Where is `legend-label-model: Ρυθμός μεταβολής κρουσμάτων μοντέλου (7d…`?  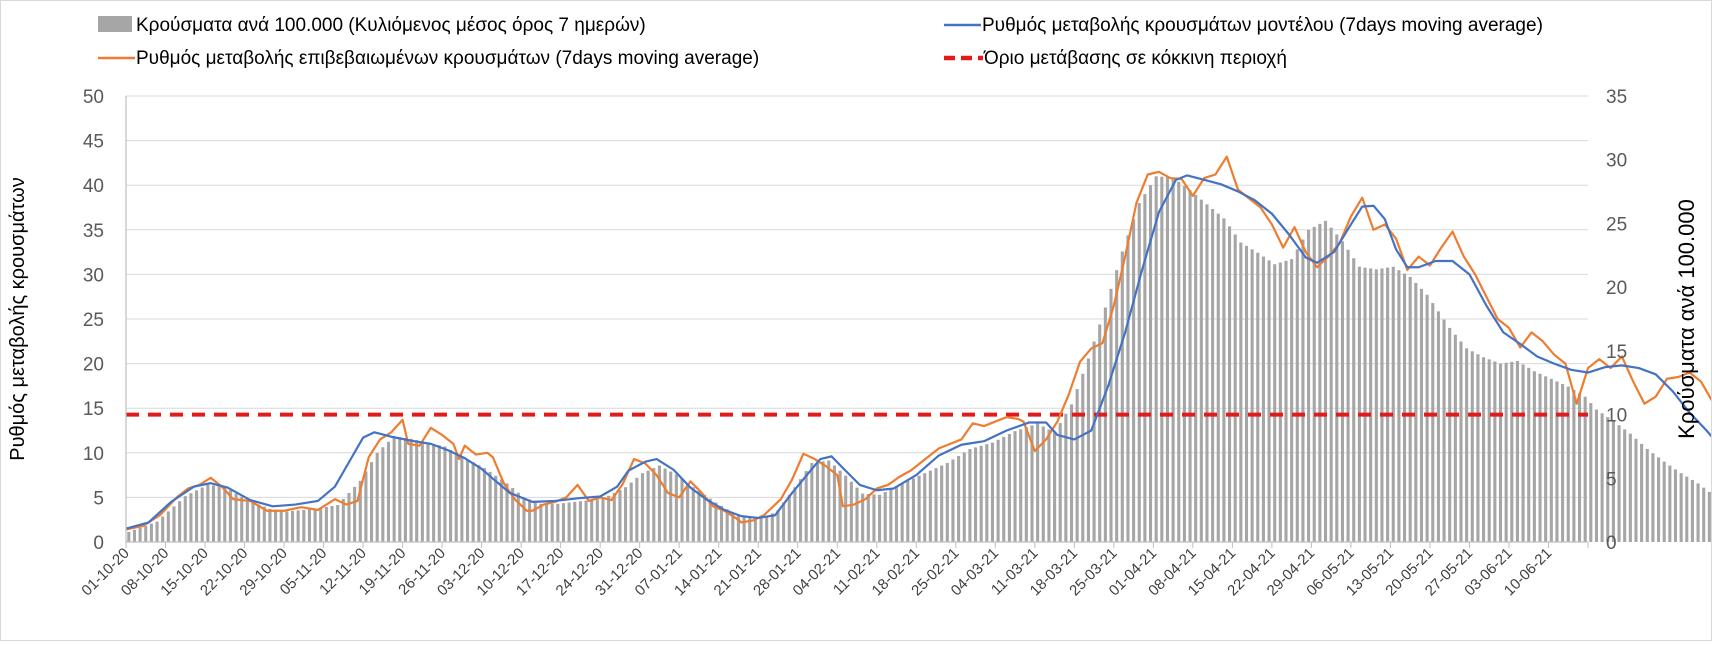 legend-label-model: Ρυθμός μεταβολής κρουσμάτων μοντέλου (7d… is located at coordinates (1262, 25).